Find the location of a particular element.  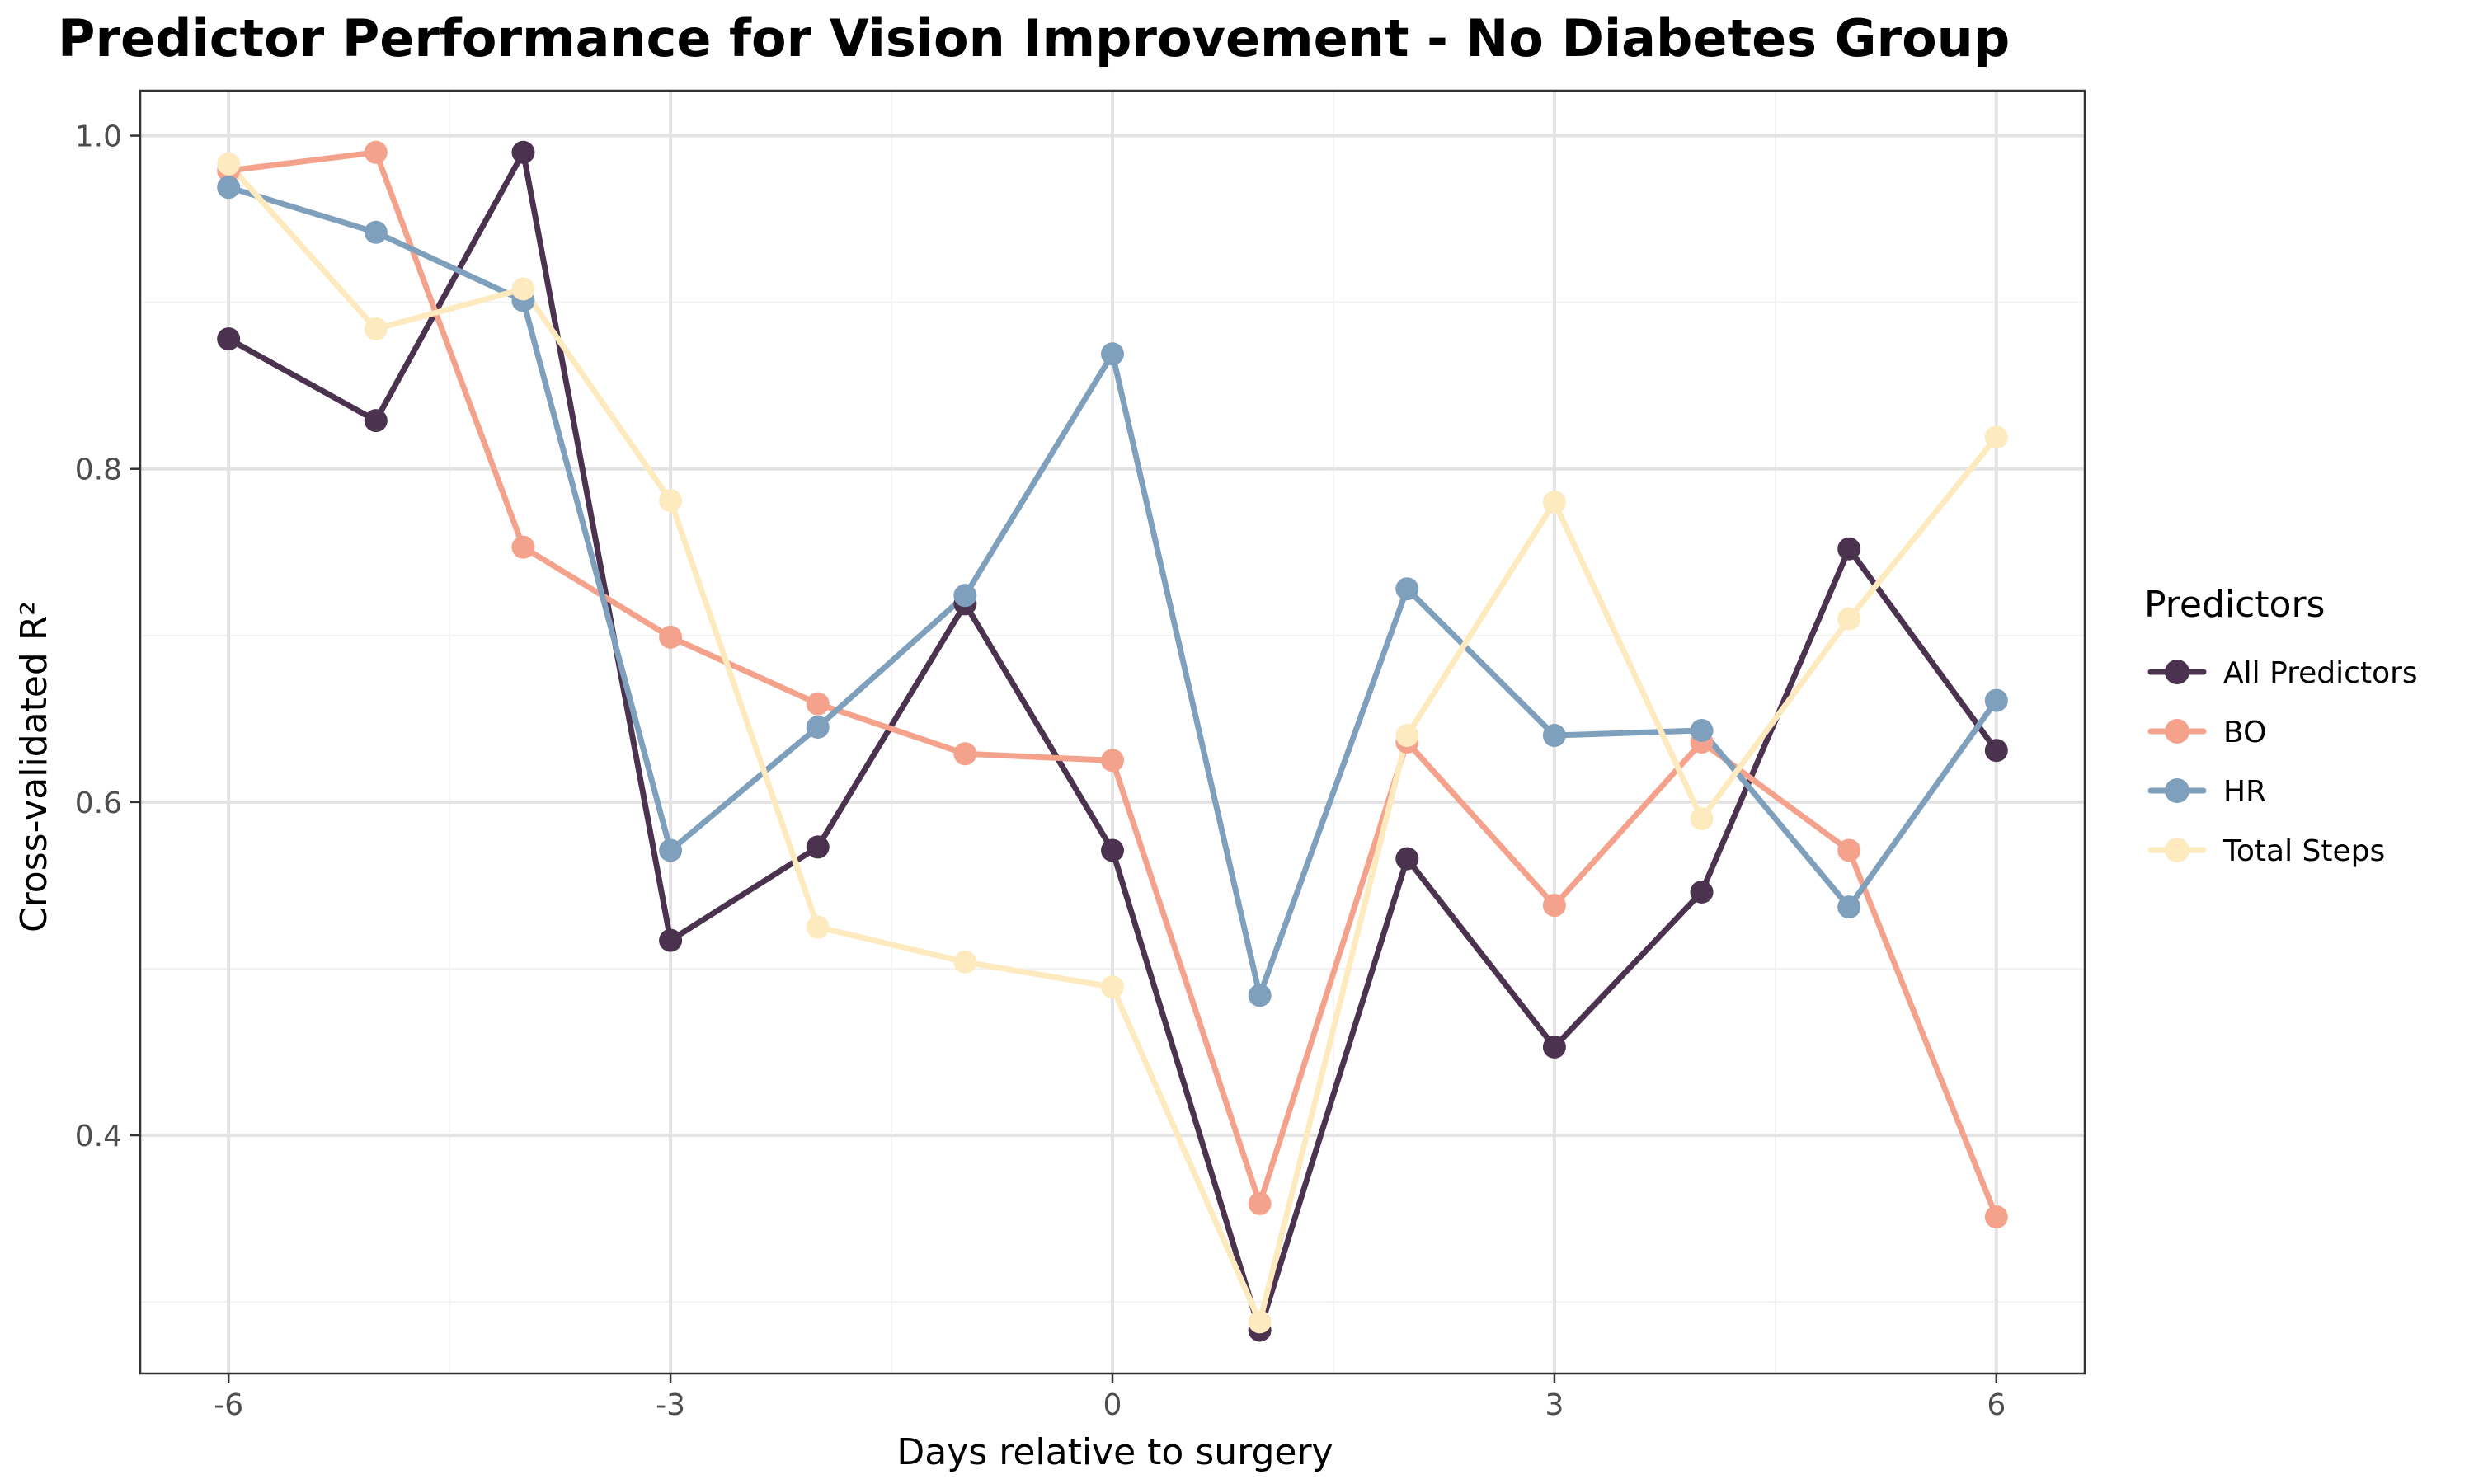

y-tick-label: 0.8 is located at coordinates (98, 470).